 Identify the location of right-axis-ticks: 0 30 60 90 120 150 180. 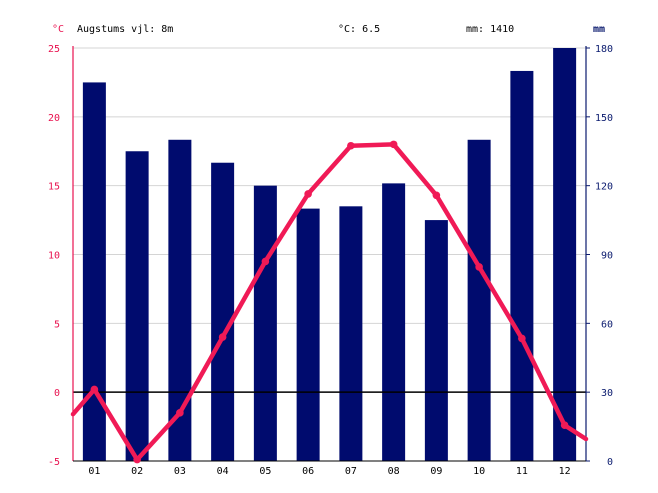
(599, 256).